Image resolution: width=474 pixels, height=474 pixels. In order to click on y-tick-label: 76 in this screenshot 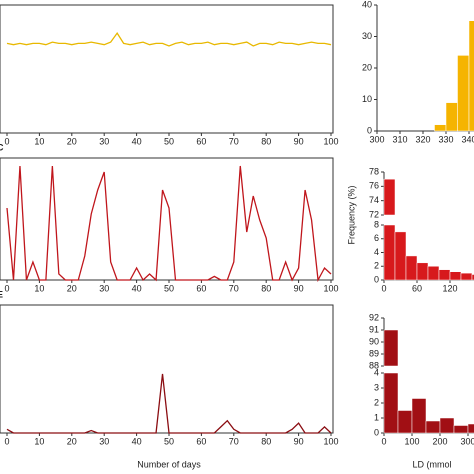, I will do `click(374, 186)`.